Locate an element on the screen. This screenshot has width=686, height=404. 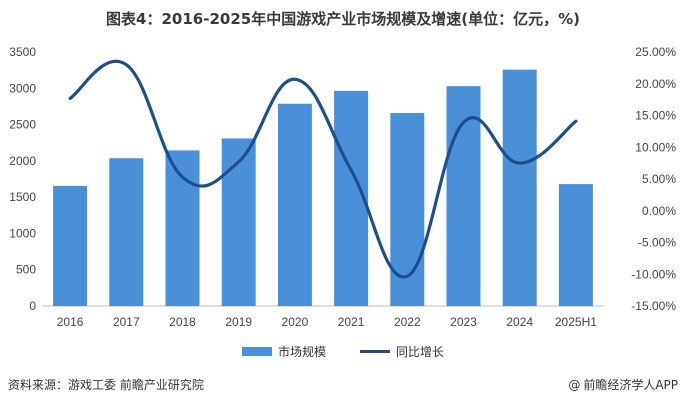
x-tick-label: 2025H1 is located at coordinates (576, 322).